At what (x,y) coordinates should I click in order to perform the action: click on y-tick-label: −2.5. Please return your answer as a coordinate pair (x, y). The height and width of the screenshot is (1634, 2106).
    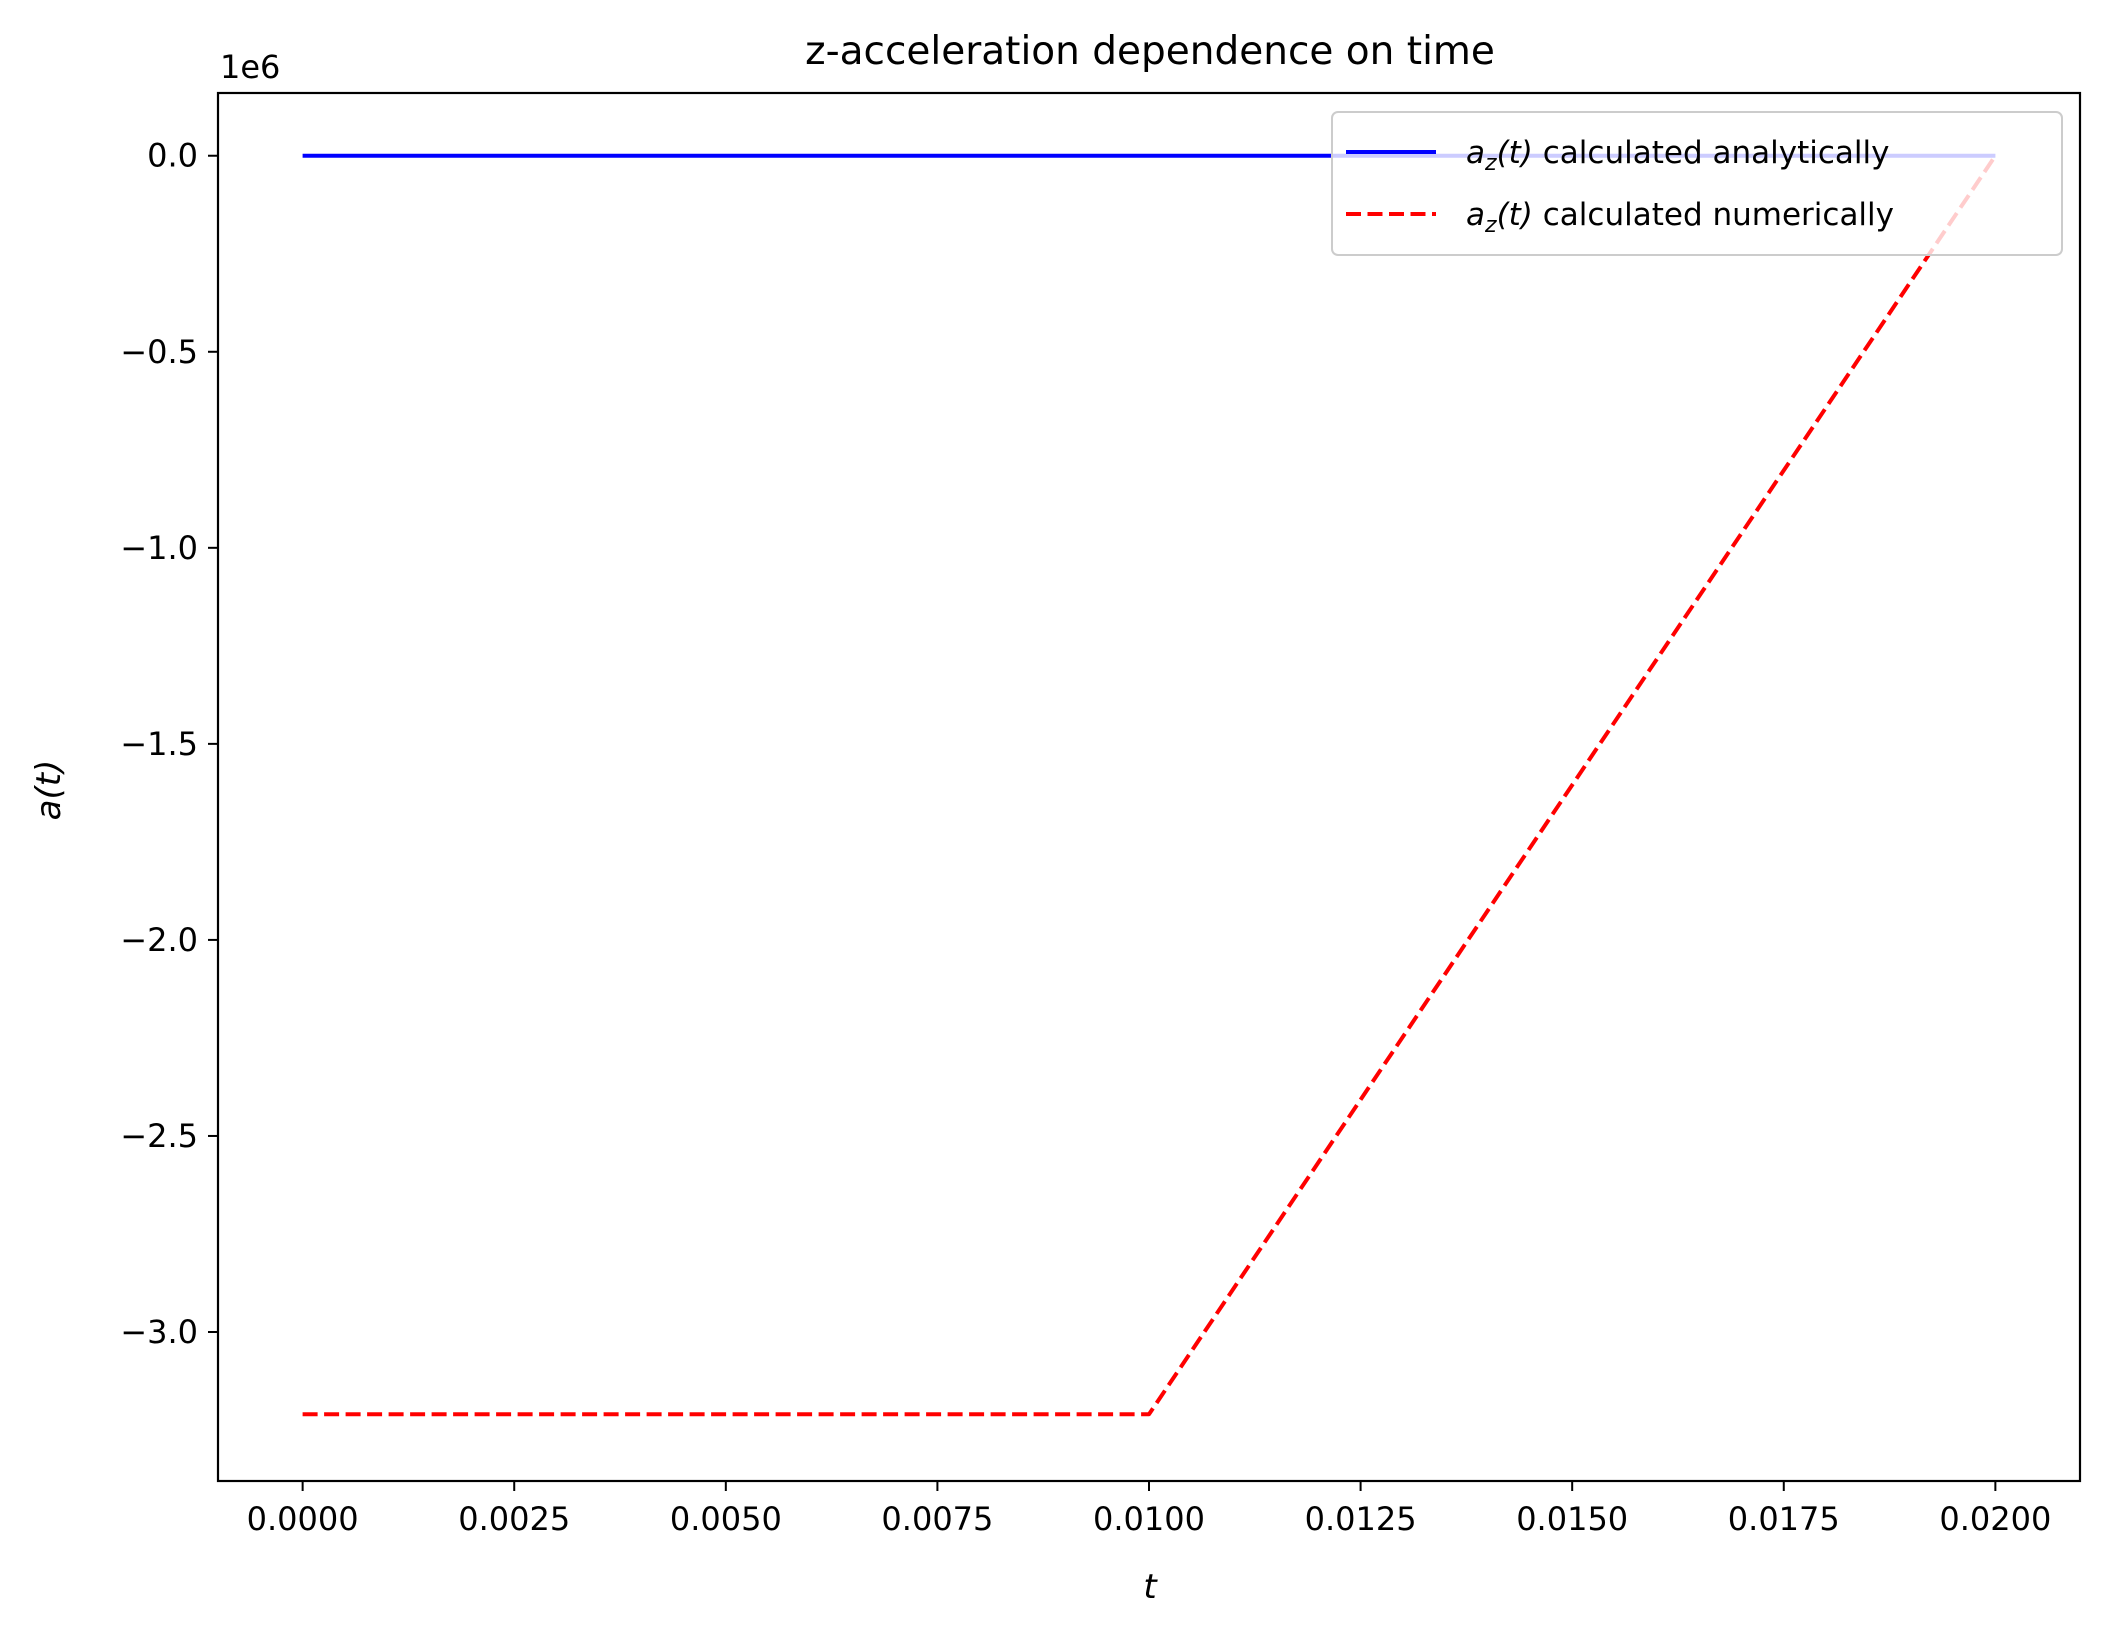
    Looking at the image, I should click on (159, 1136).